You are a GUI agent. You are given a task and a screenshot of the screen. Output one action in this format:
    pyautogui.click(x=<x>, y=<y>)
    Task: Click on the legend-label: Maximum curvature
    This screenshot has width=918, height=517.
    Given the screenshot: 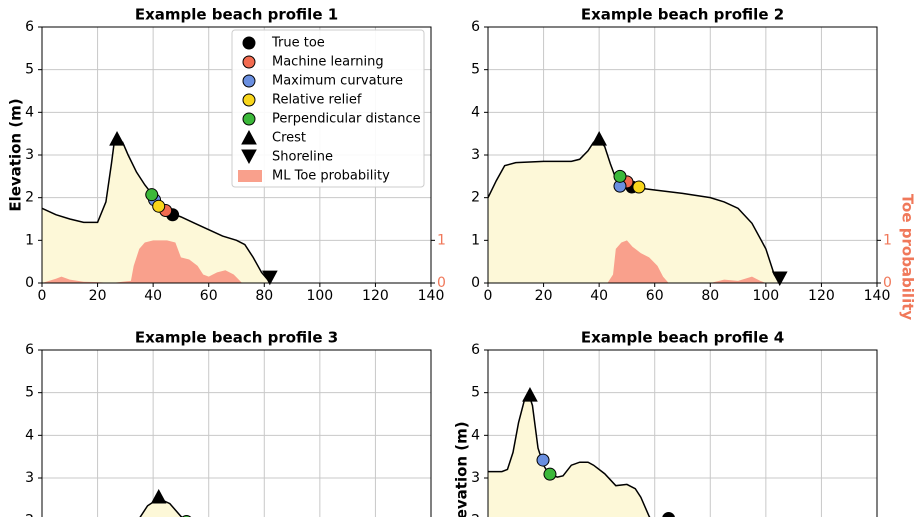 What is the action you would take?
    pyautogui.click(x=337, y=81)
    